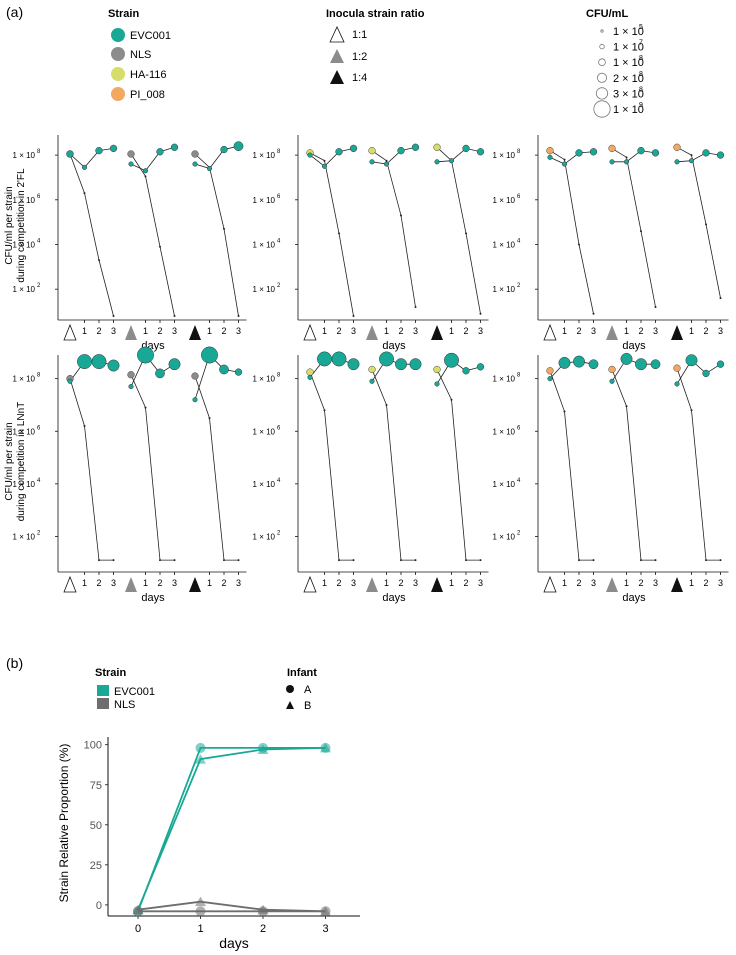 The width and height of the screenshot is (736, 955). Describe the element at coordinates (290, 689) in the screenshot. I see `infant-a-circle-icon` at that location.